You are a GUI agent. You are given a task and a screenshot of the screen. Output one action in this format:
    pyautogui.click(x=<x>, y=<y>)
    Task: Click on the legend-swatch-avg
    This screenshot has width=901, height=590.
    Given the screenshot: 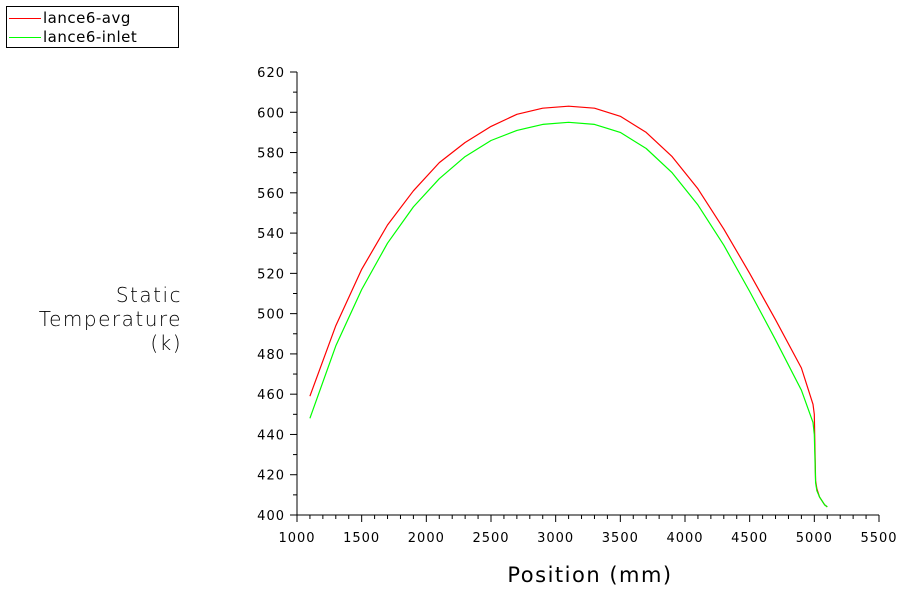 What is the action you would take?
    pyautogui.click(x=25, y=18)
    